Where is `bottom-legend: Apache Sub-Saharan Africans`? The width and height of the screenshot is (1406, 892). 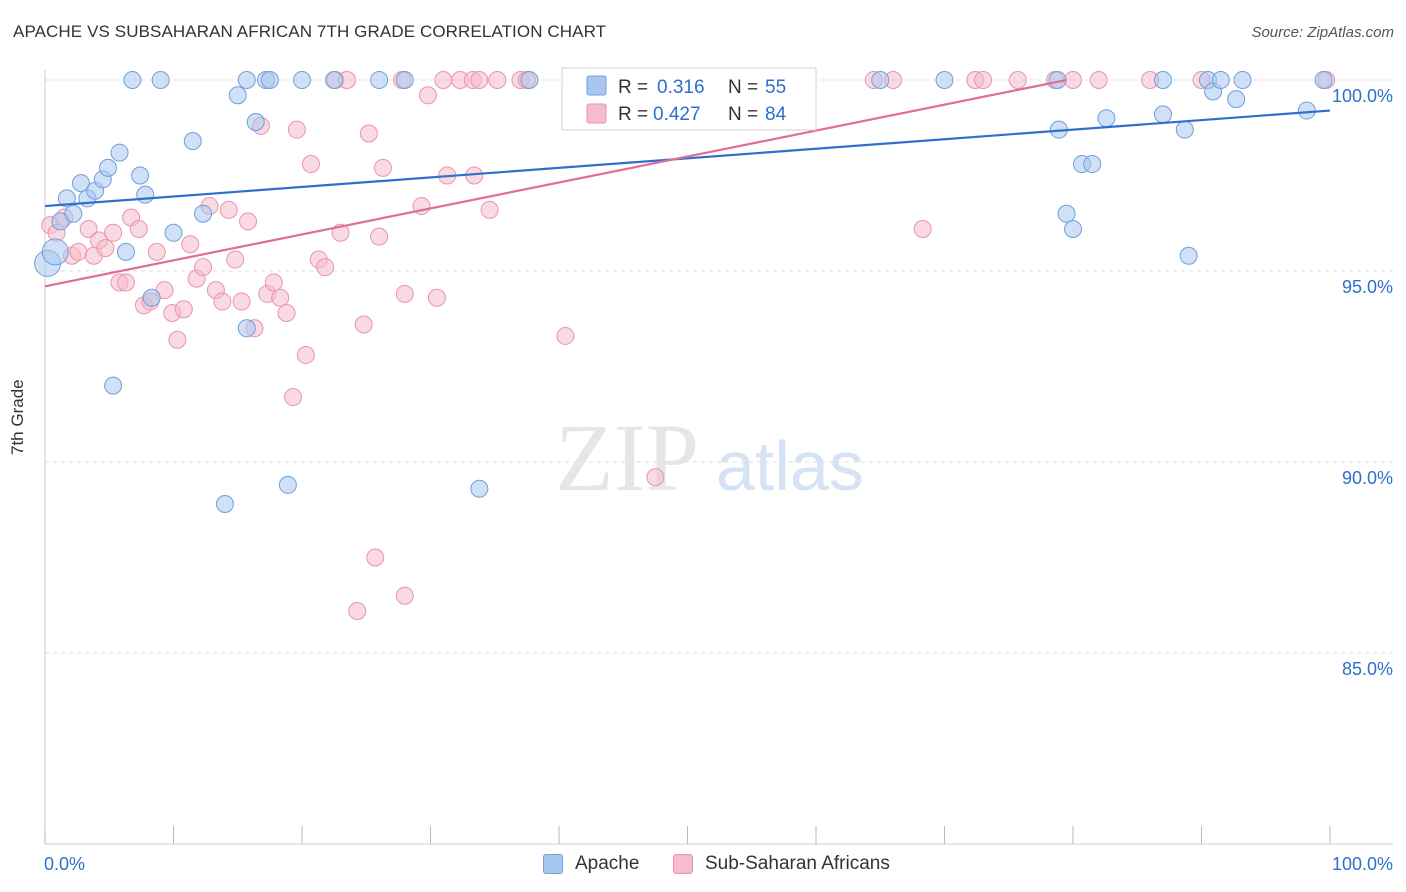 bottom-legend: Apache Sub-Saharan Africans is located at coordinates (703, 865).